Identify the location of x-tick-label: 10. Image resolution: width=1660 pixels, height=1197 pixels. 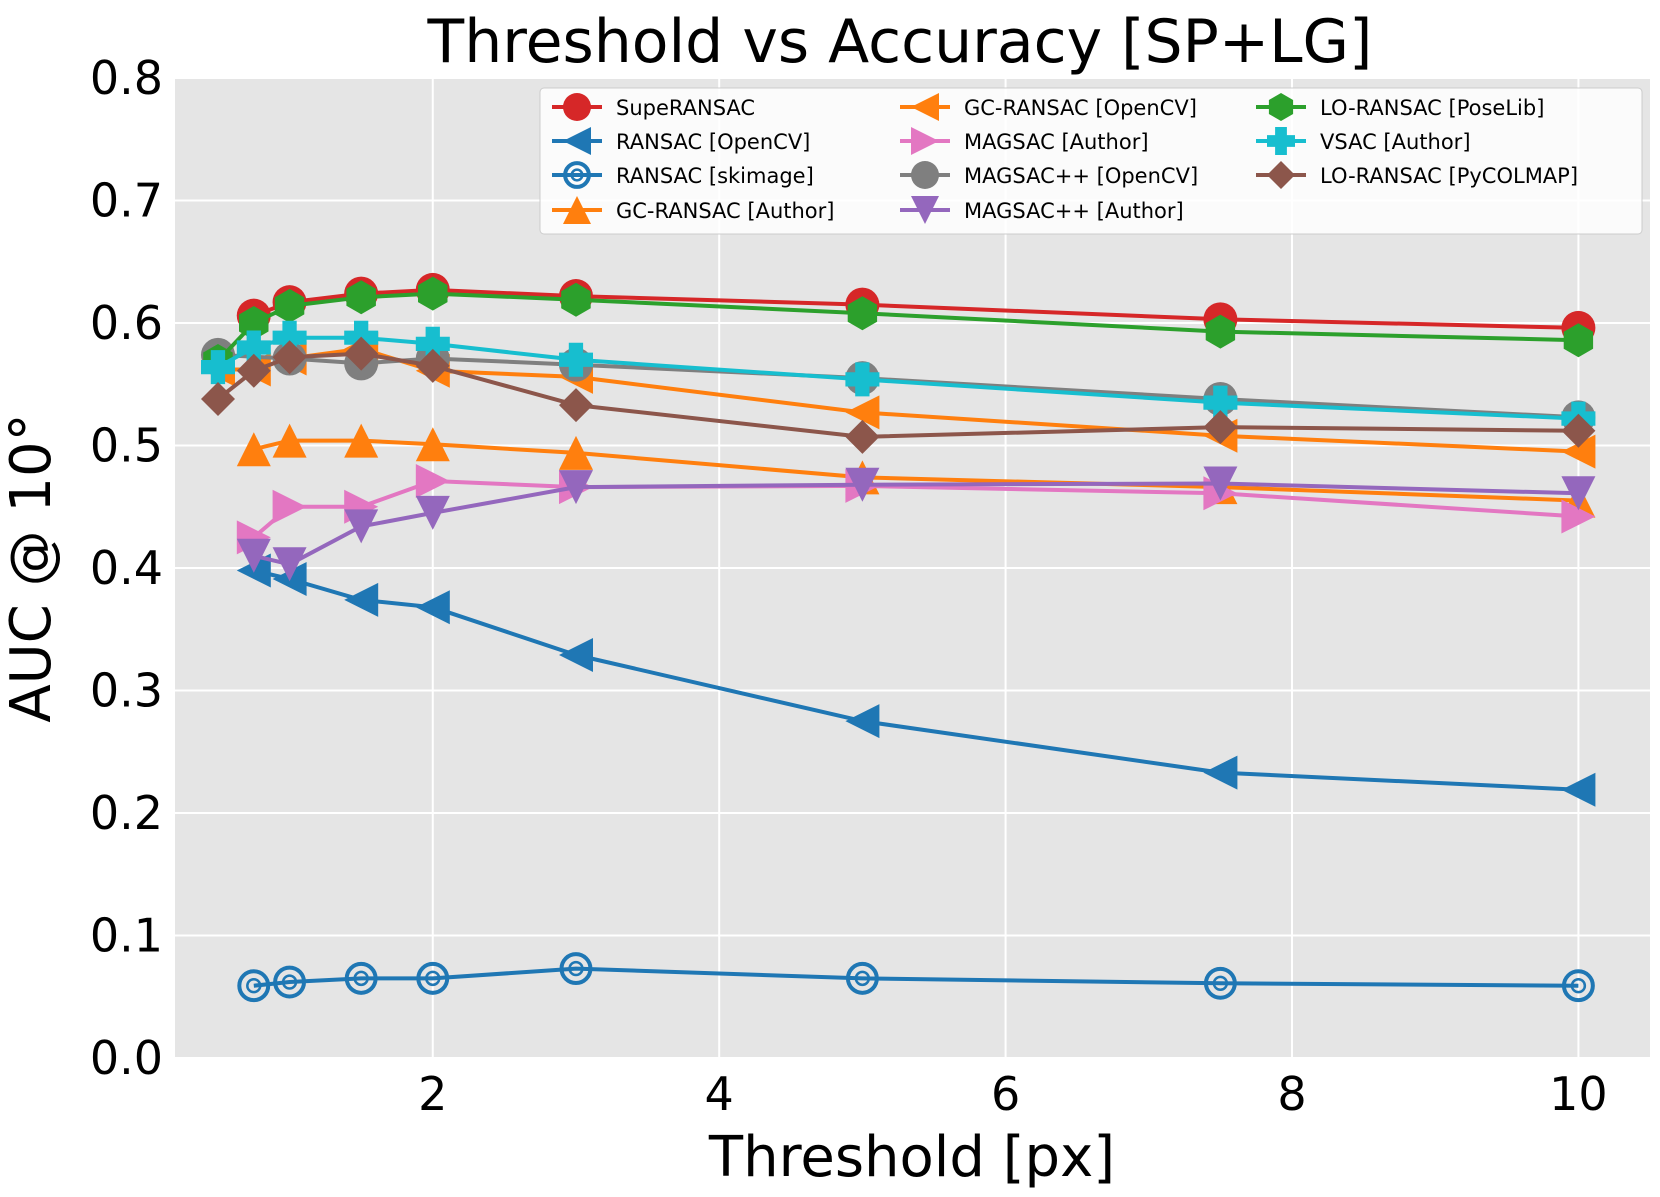
(1578, 1094).